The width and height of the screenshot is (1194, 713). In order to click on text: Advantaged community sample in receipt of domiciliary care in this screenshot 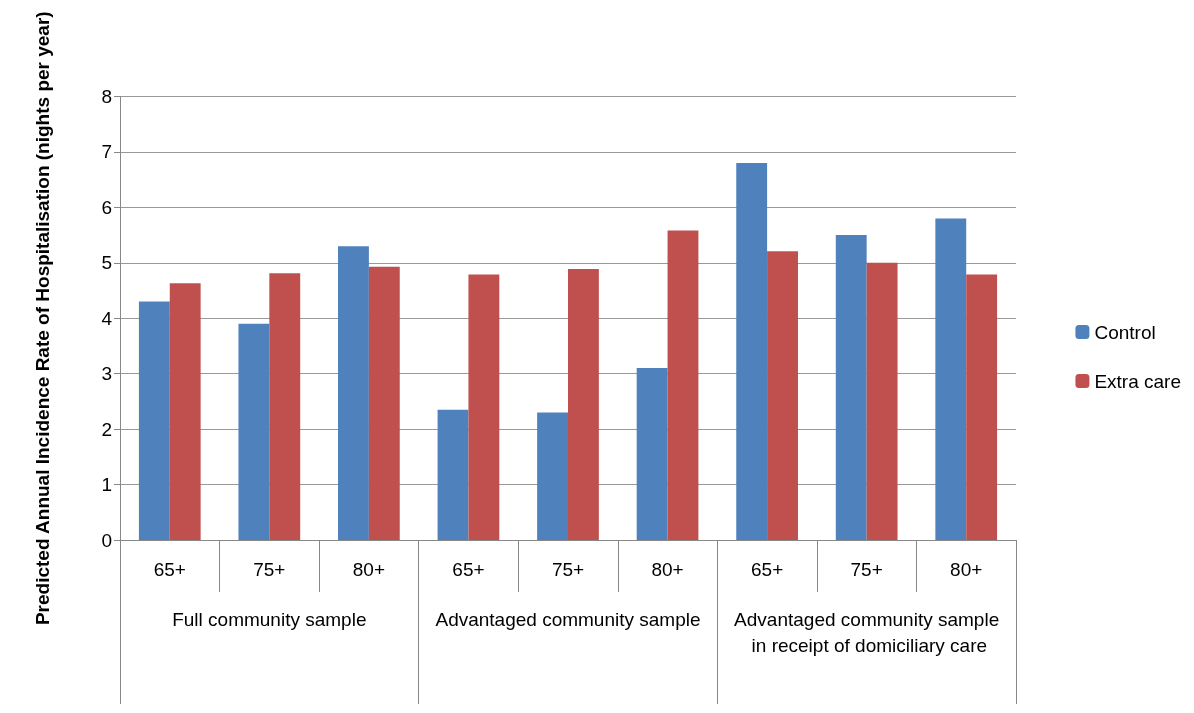, I will do `click(867, 632)`.